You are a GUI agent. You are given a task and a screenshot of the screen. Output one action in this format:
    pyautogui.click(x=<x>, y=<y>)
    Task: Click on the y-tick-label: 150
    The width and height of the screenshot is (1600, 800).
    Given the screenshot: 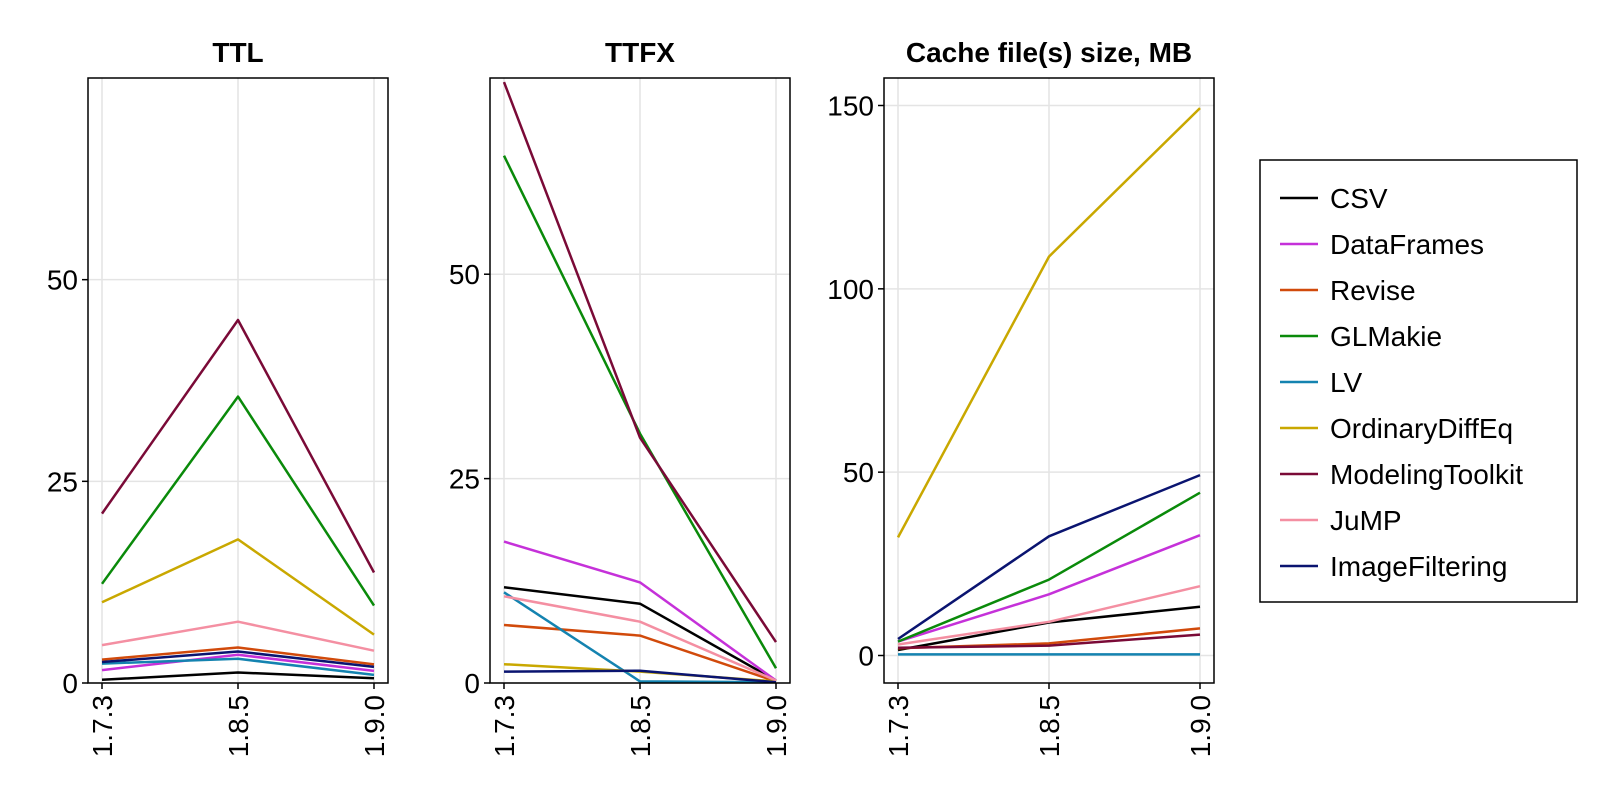 What is the action you would take?
    pyautogui.click(x=850, y=106)
    